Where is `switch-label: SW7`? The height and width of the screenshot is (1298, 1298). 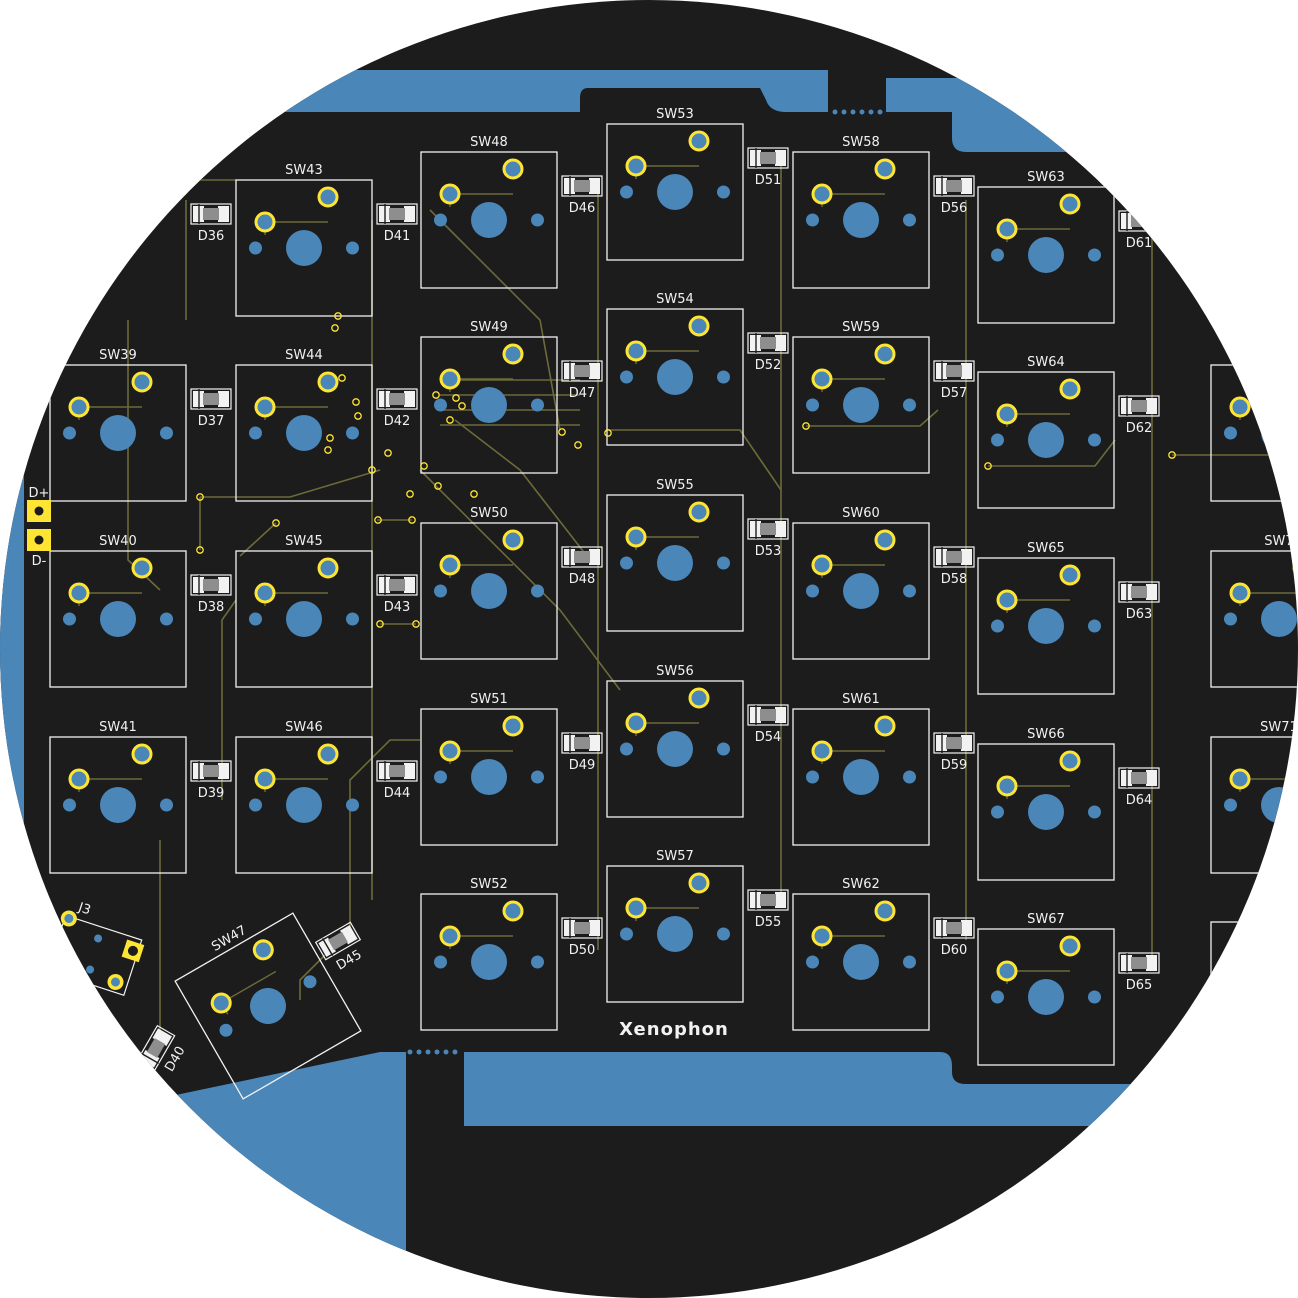
switch-label: SW7 is located at coordinates (1278, 541).